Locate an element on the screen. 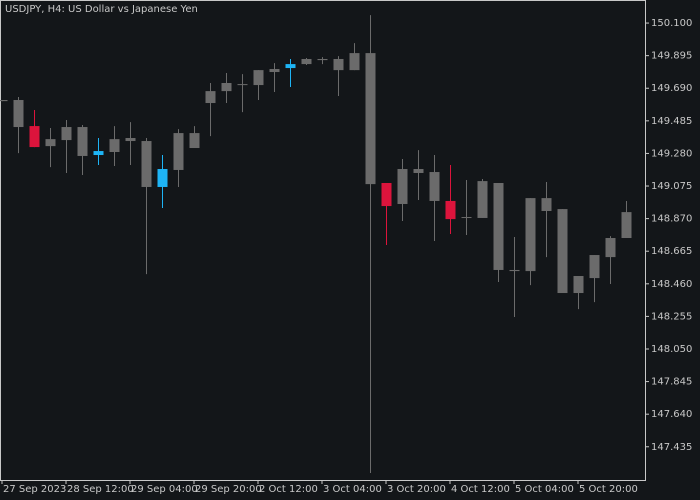 This screenshot has height=500, width=700. x-tick-label: 4 Oct 12:00 is located at coordinates (480, 489).